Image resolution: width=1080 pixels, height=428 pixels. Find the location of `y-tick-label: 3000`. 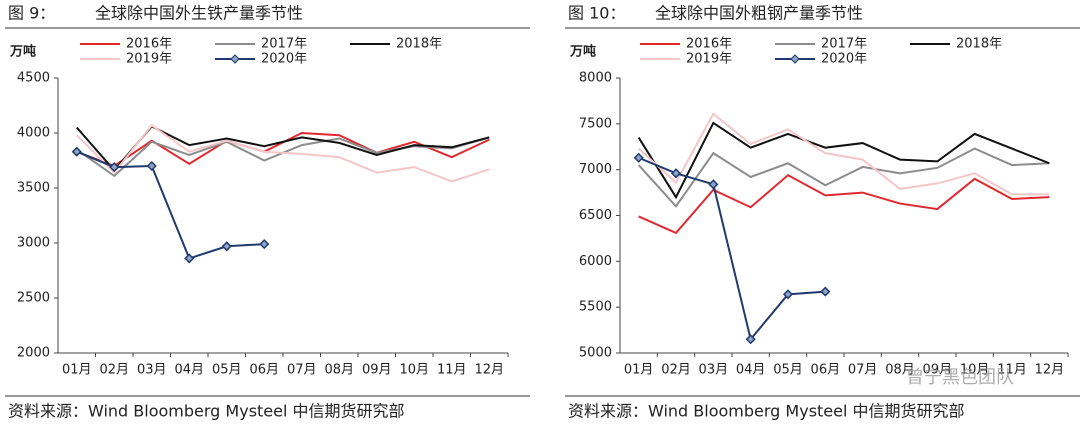

y-tick-label: 3000 is located at coordinates (33, 243).